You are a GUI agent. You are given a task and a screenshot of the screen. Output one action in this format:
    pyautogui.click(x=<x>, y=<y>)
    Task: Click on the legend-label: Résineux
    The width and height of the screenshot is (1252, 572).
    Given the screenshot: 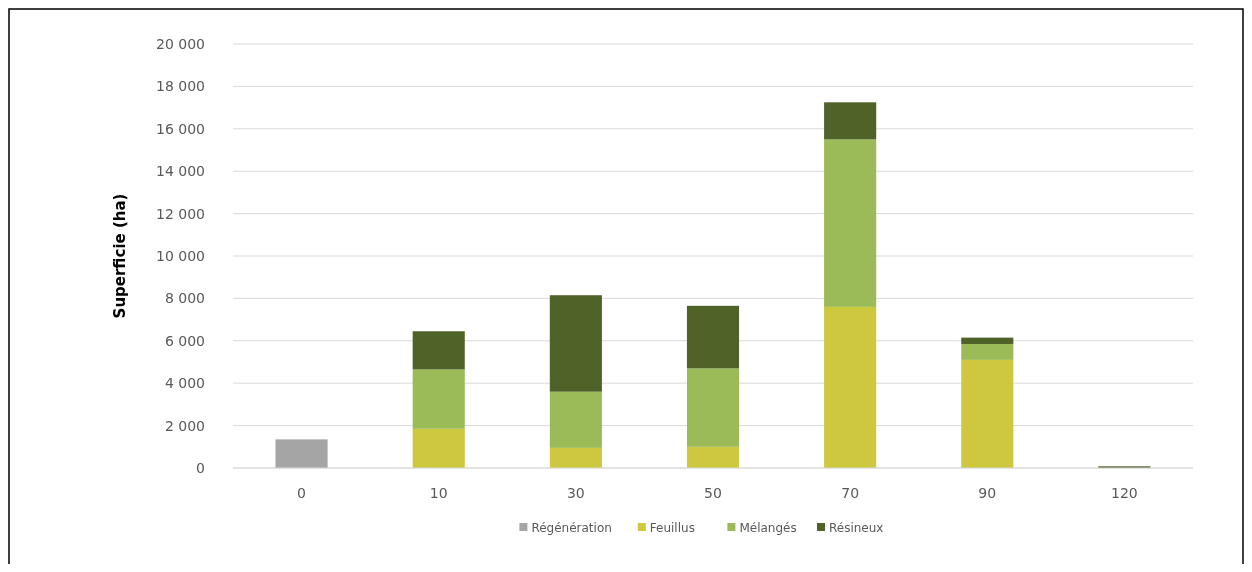 What is the action you would take?
    pyautogui.click(x=856, y=528)
    